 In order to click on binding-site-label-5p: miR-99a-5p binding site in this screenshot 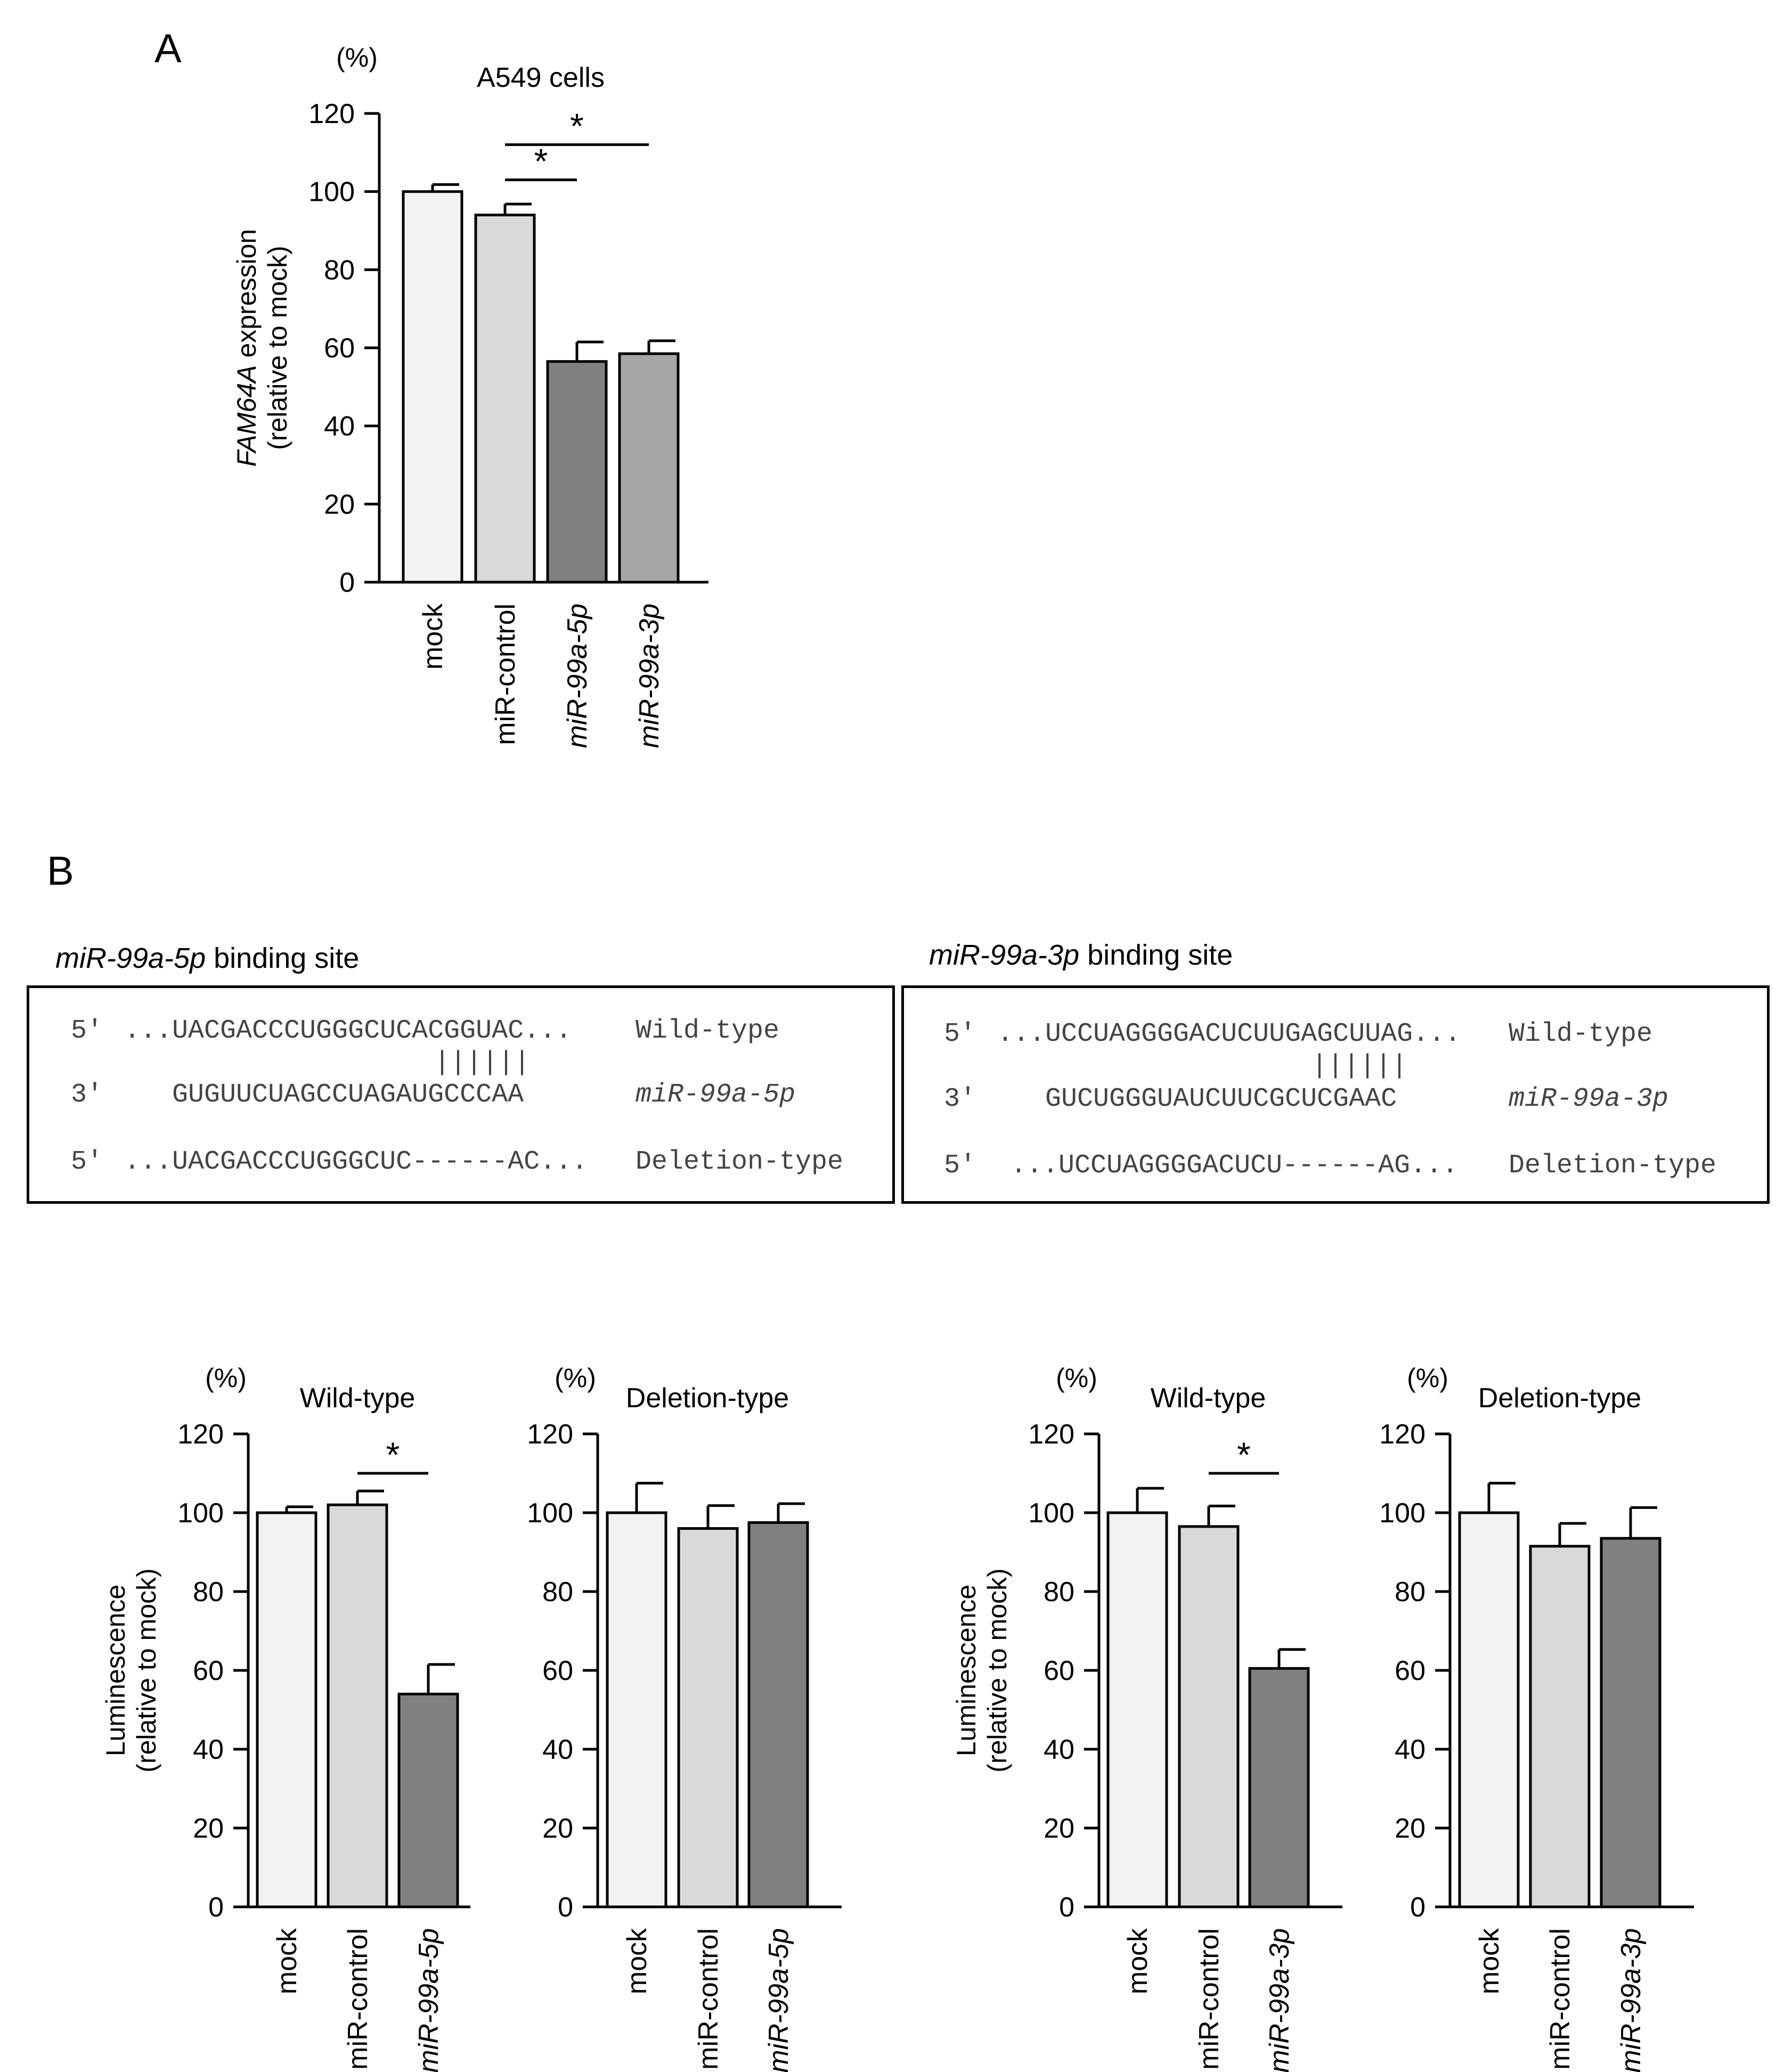, I will do `click(207, 958)`.